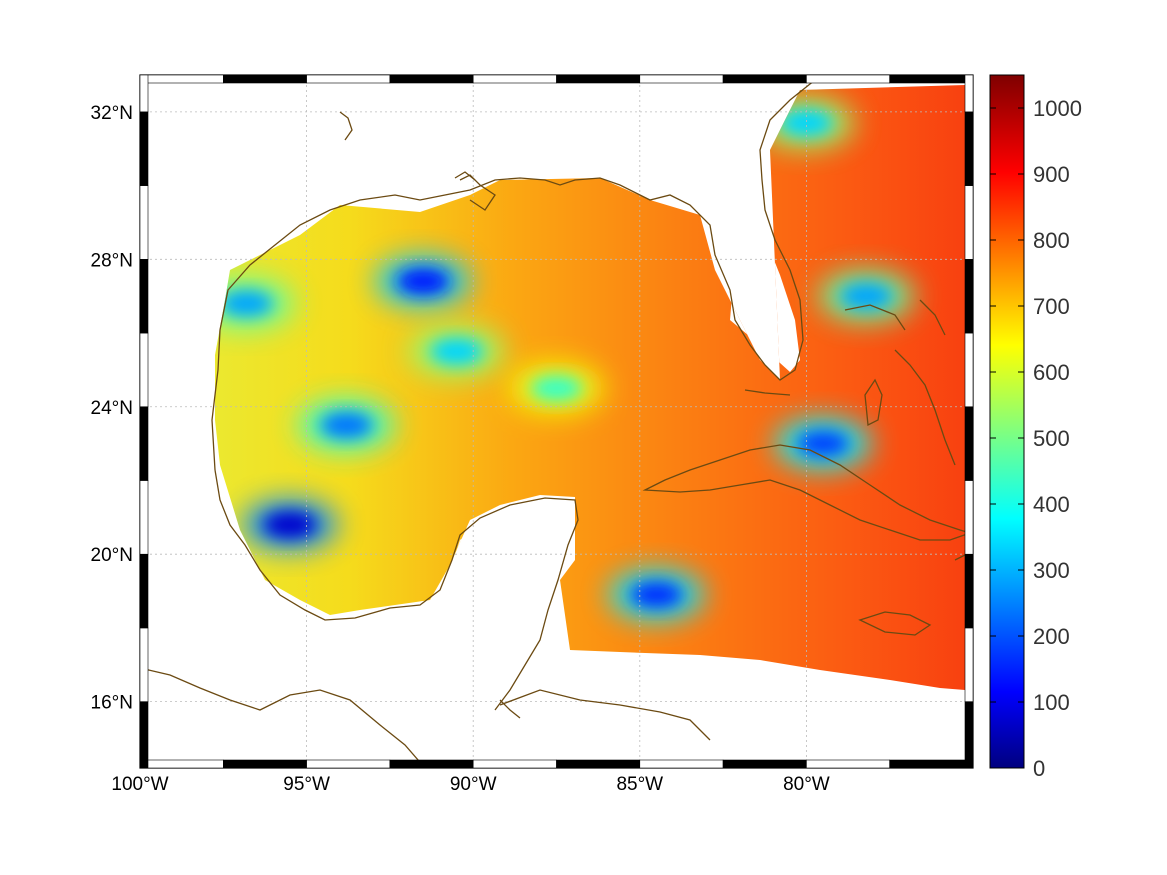 This screenshot has height=875, width=1167. I want to click on colorbar-tick-label: 800, so click(1051, 240).